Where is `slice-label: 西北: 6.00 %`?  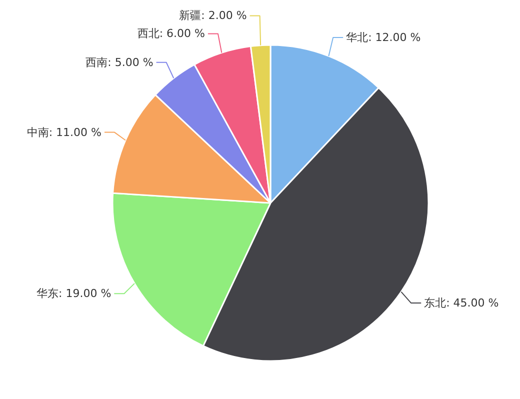 slice-label: 西北: 6.00 % is located at coordinates (171, 33).